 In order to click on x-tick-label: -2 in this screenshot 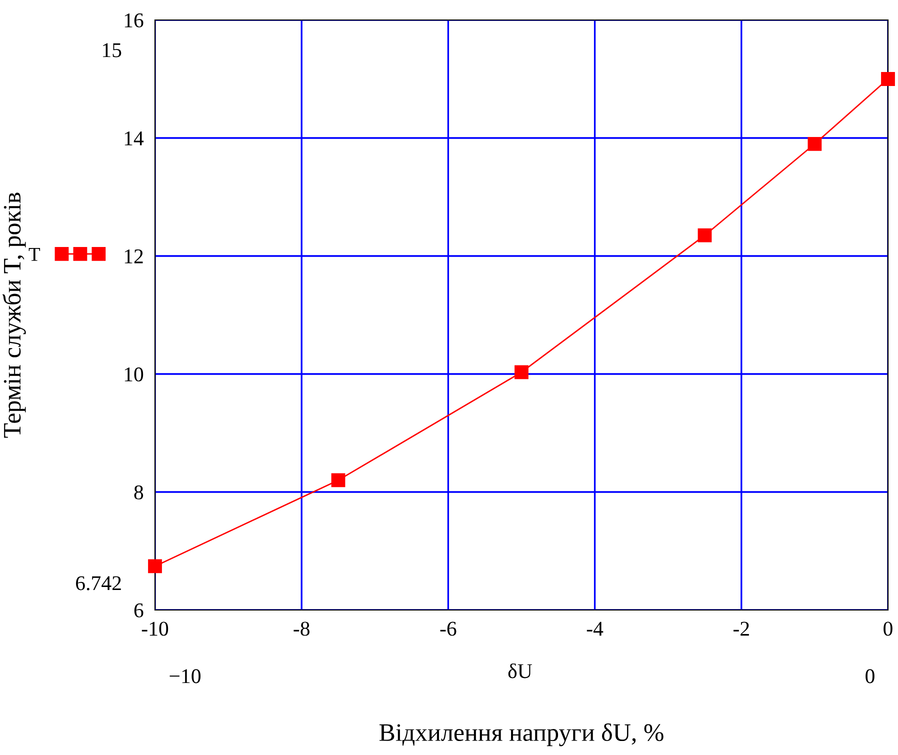, I will do `click(741, 629)`.